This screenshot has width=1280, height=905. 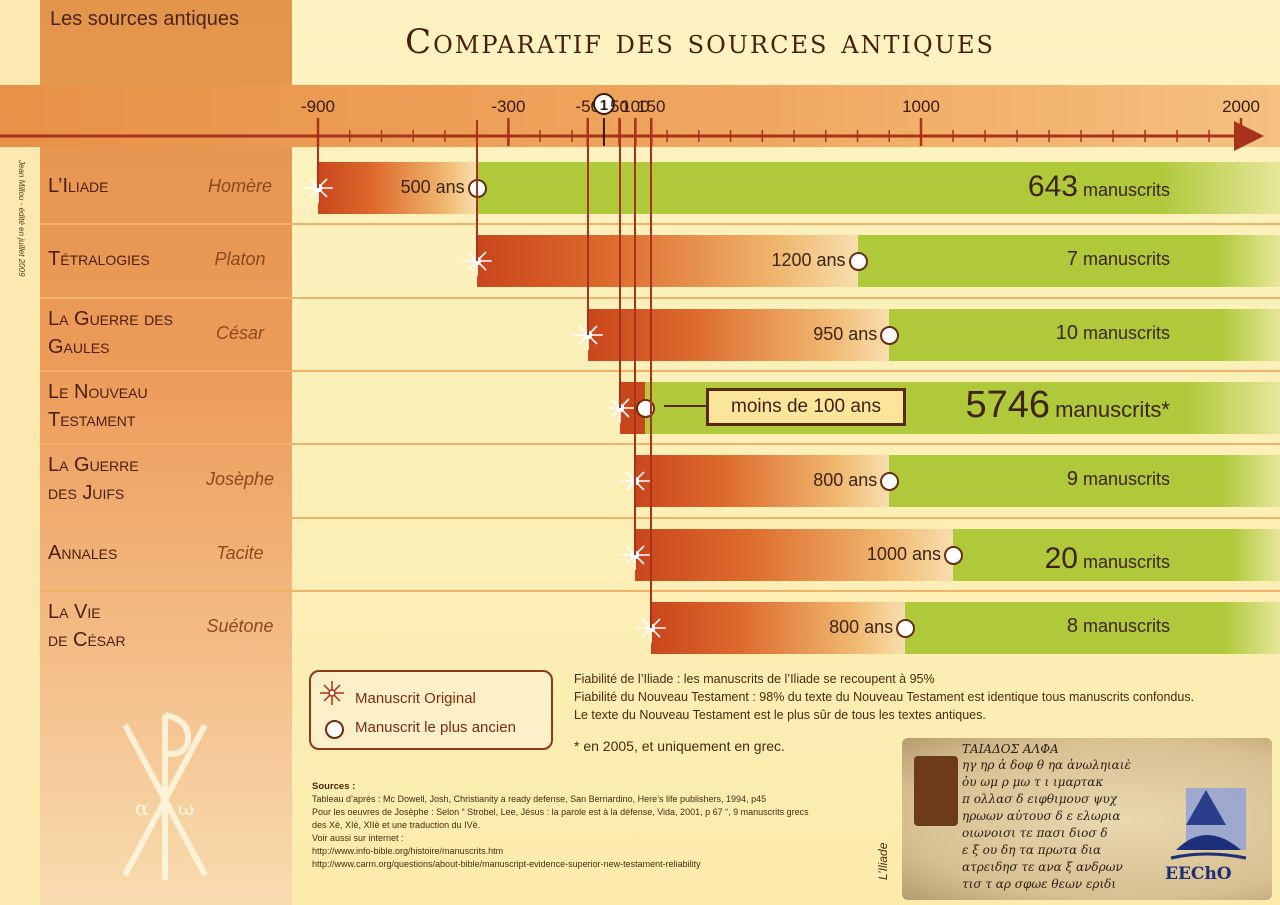 I want to click on manuscript-line: ατρειδησ τε ανα ξ ανδρων, so click(x=1042, y=867).